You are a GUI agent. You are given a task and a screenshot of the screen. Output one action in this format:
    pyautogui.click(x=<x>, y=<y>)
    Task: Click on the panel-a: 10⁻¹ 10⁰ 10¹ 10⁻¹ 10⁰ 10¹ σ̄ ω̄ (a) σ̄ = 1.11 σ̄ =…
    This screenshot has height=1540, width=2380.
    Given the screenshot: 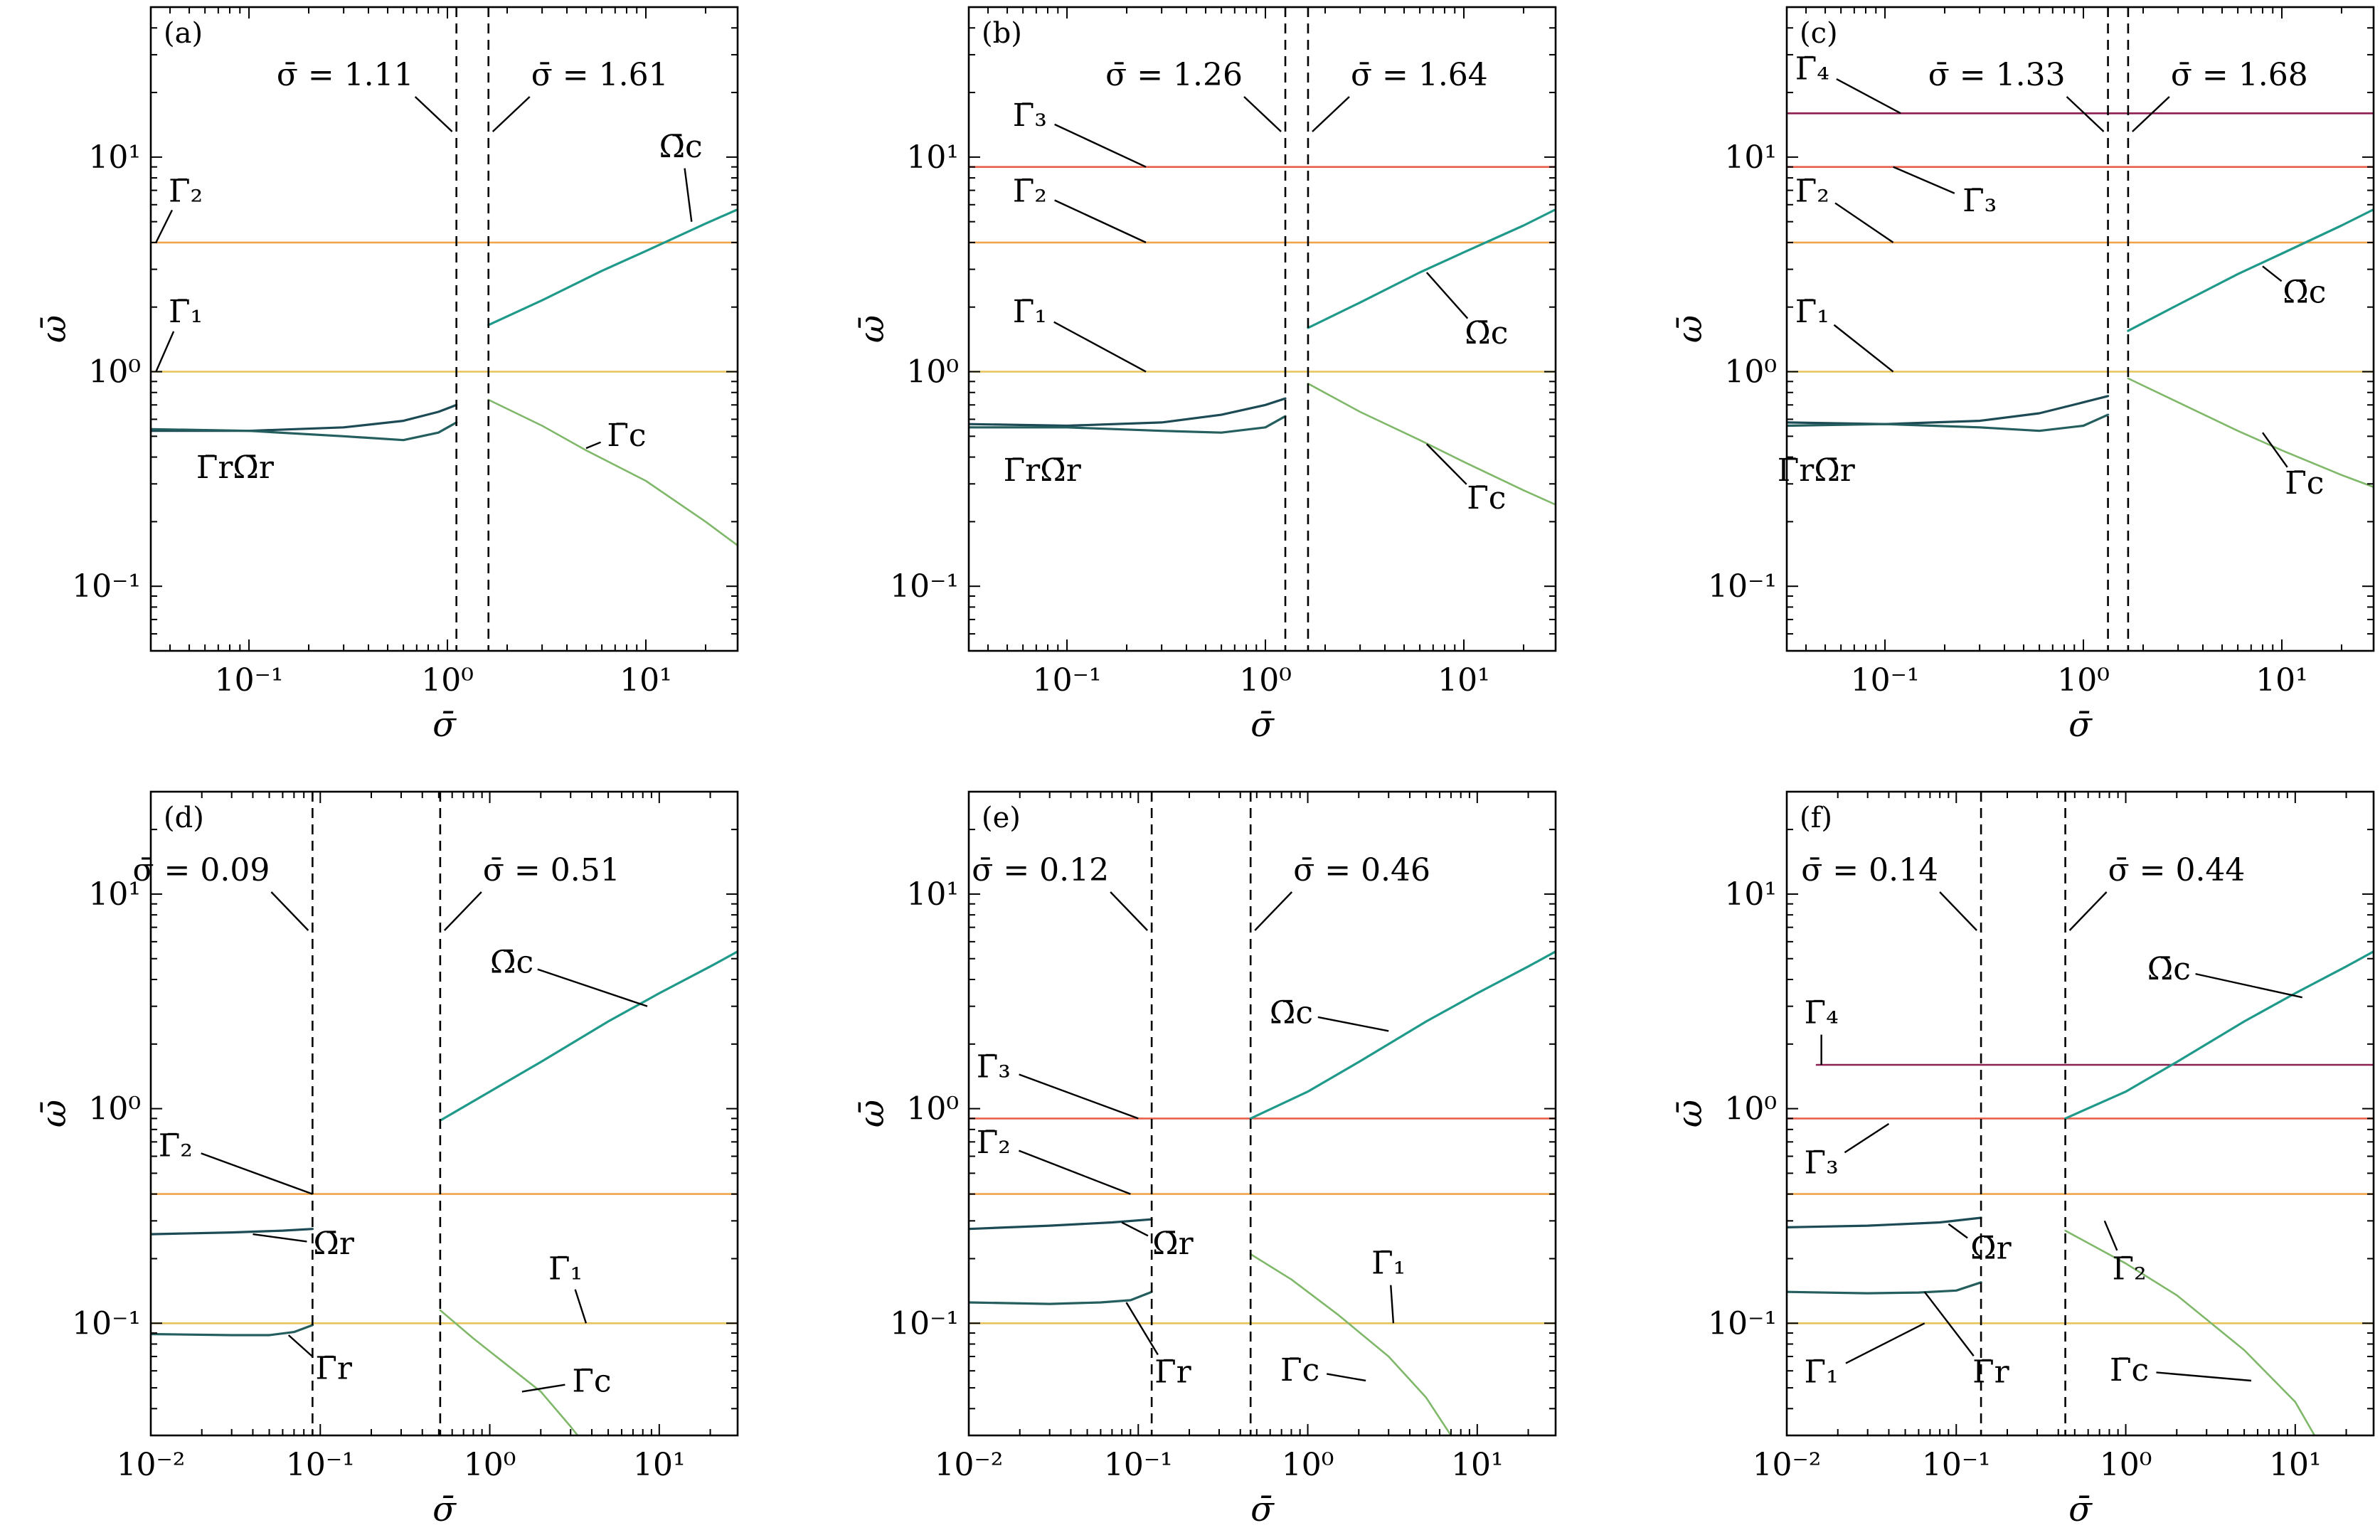 What is the action you would take?
    pyautogui.click(x=386, y=375)
    